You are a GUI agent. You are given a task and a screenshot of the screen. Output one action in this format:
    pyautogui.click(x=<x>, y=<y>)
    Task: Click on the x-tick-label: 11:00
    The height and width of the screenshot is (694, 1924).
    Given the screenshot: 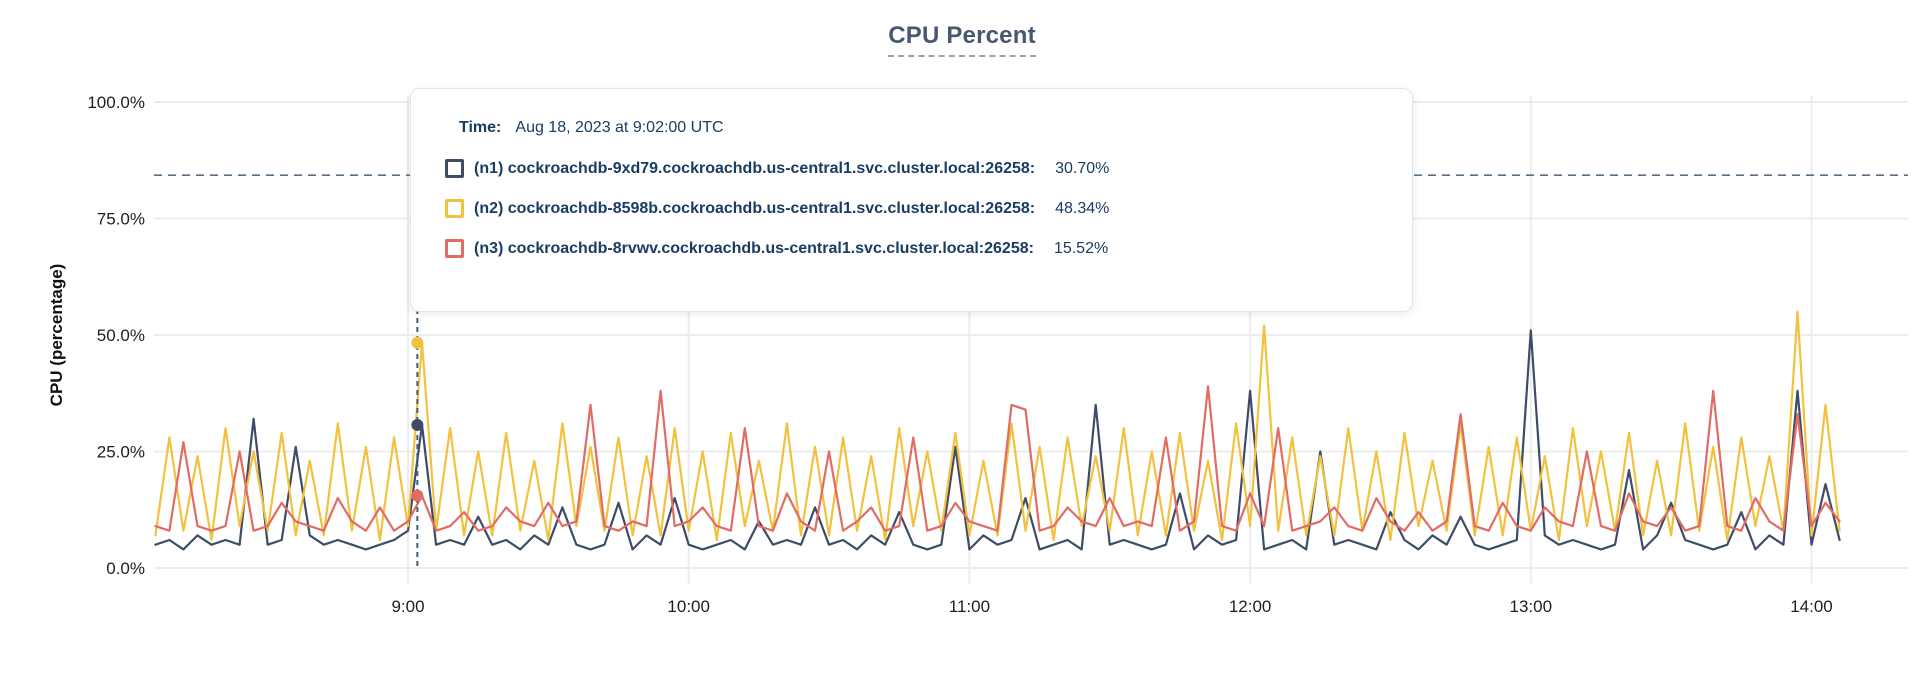 What is the action you would take?
    pyautogui.click(x=969, y=606)
    